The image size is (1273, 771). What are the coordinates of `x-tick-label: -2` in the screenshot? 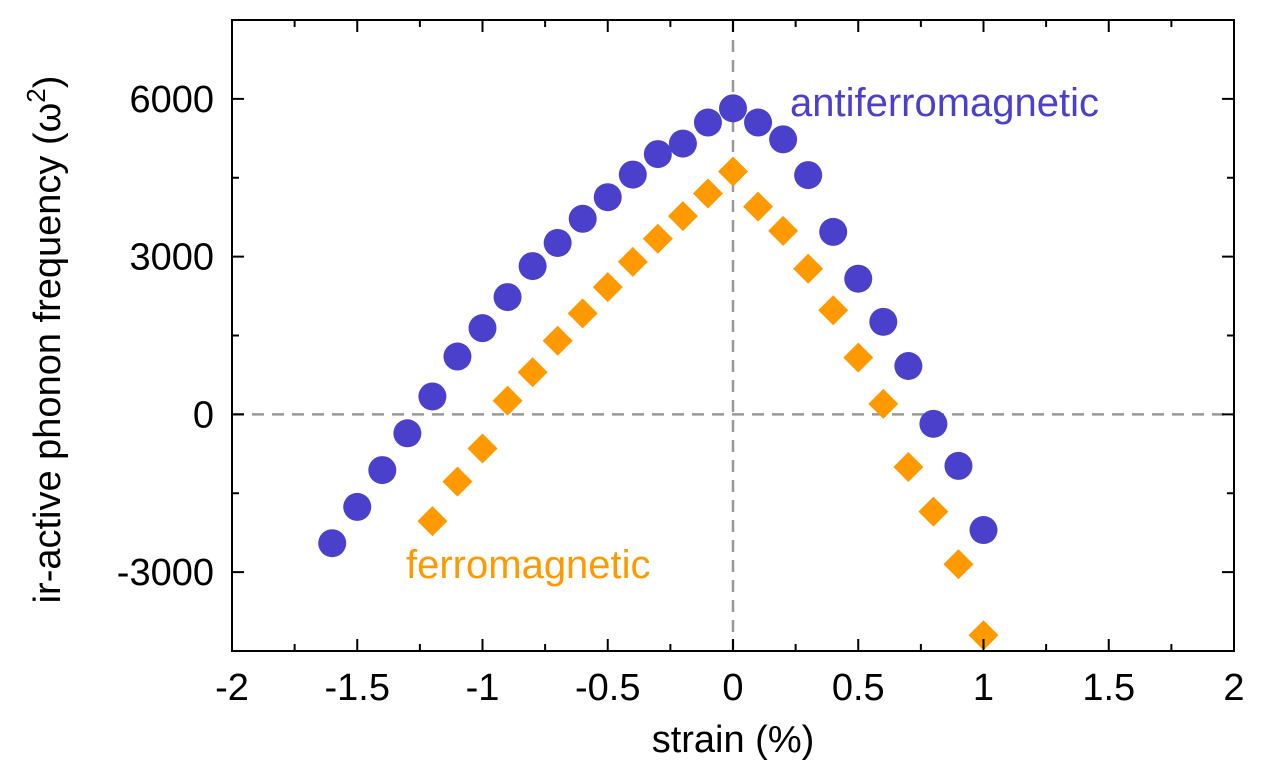 It's located at (232, 688).